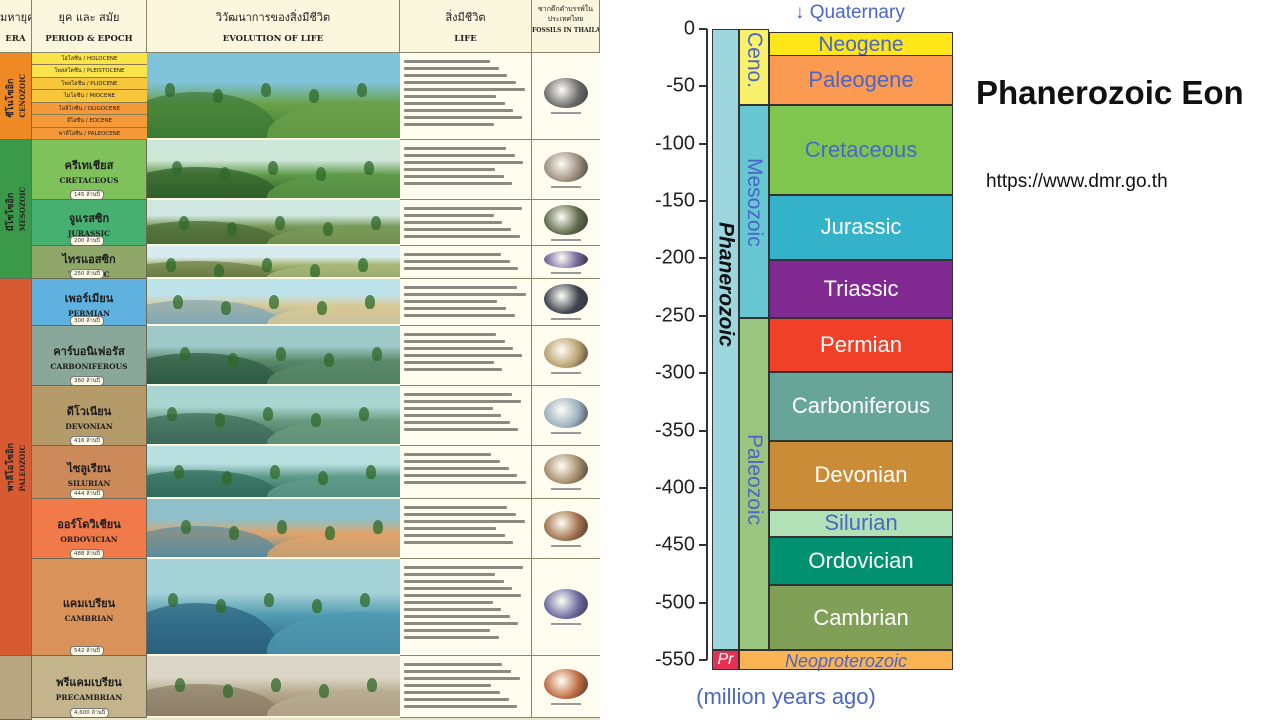  Describe the element at coordinates (861, 475) in the screenshot. I see `period-bar: Devonian` at that location.